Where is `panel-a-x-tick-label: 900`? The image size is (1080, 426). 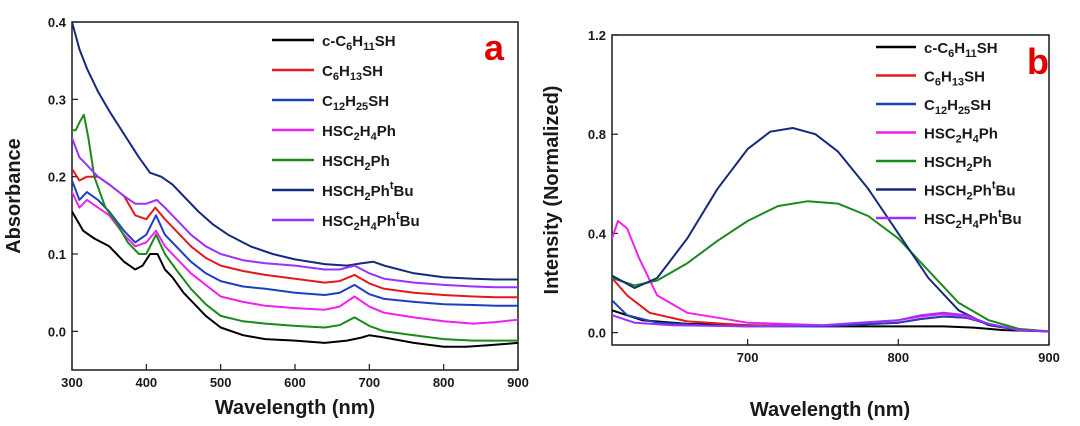
panel-a-x-tick-label: 900 is located at coordinates (518, 382).